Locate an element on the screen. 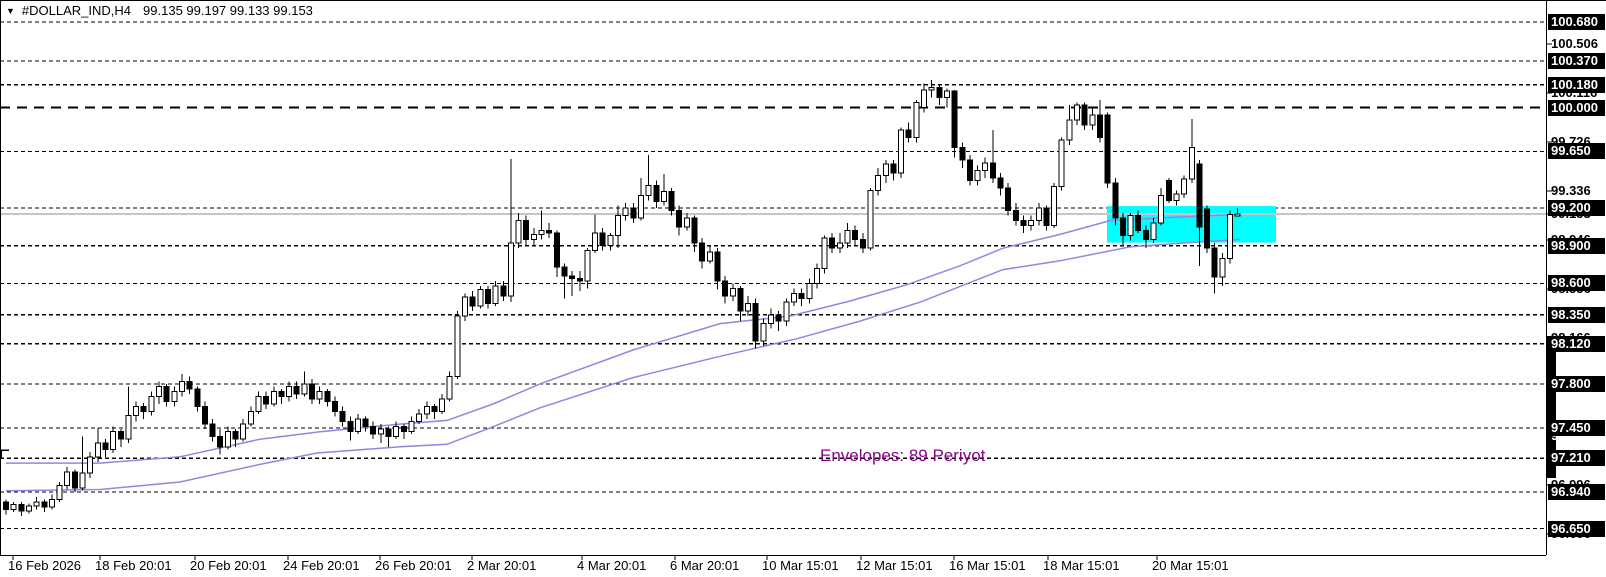  time-label: 18 Mar 15:01 is located at coordinates (1081, 565).